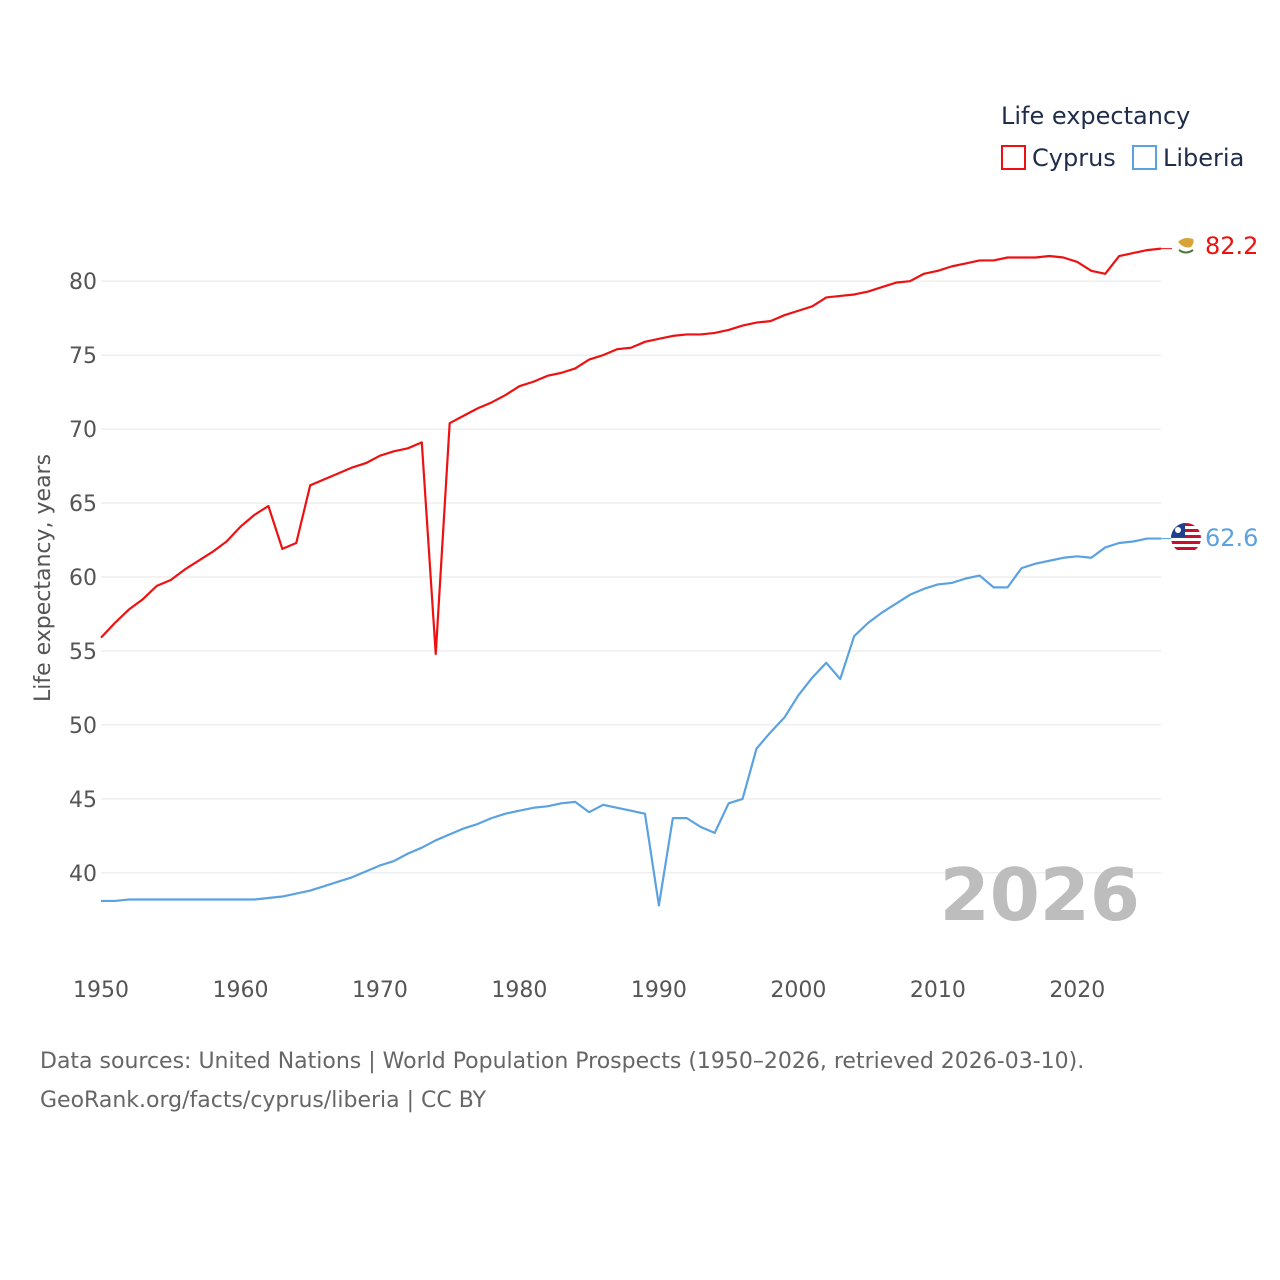 This screenshot has height=1280, width=1280. I want to click on legend-swatch-liberia, so click(1144, 157).